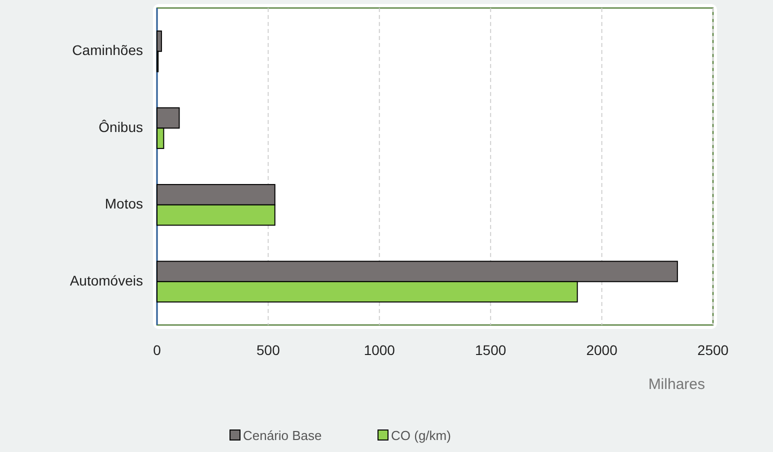 The image size is (773, 452). What do you see at coordinates (380, 350) in the screenshot?
I see `x-tick-label: 1000` at bounding box center [380, 350].